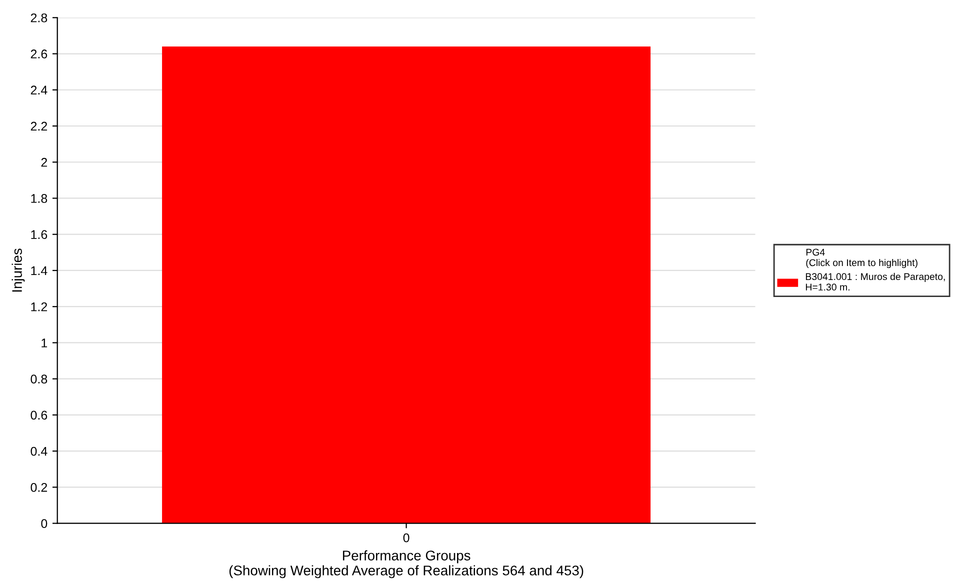 The width and height of the screenshot is (956, 588). I want to click on y-tick-label: 1, so click(45, 343).